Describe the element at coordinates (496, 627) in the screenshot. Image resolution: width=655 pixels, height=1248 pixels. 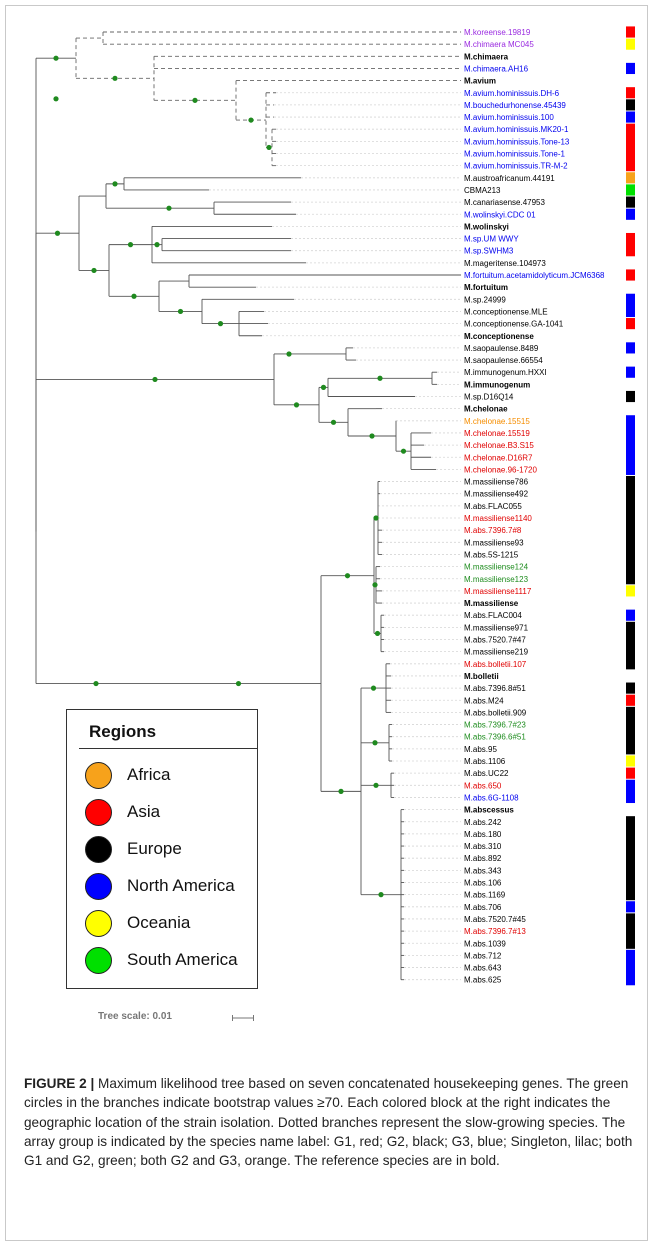
I see `leaf-label: M.massiliense971` at that location.